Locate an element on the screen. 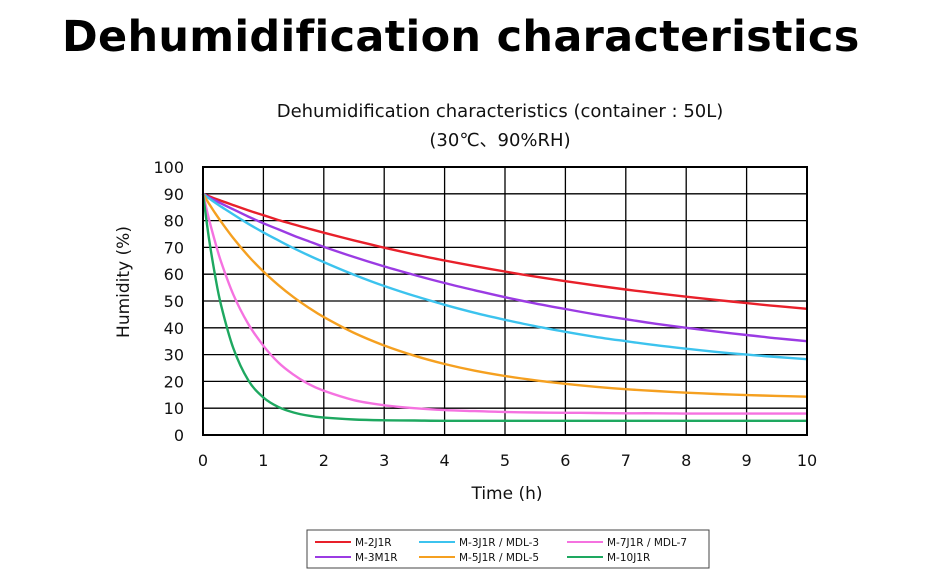 This screenshot has height=579, width=945. legend-label-m-2j1r: M-2J1R is located at coordinates (373, 543).